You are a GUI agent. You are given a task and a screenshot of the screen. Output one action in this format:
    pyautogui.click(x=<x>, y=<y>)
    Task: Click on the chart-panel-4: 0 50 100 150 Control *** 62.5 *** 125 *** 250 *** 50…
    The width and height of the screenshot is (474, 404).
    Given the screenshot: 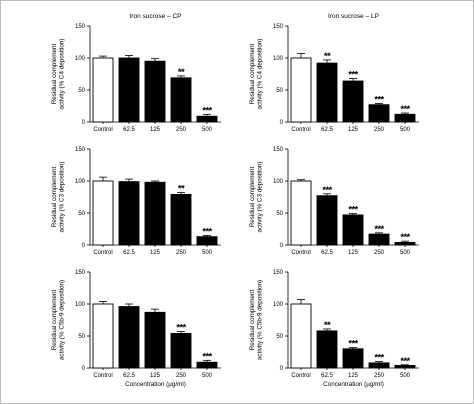 What is the action you would take?
    pyautogui.click(x=334, y=201)
    